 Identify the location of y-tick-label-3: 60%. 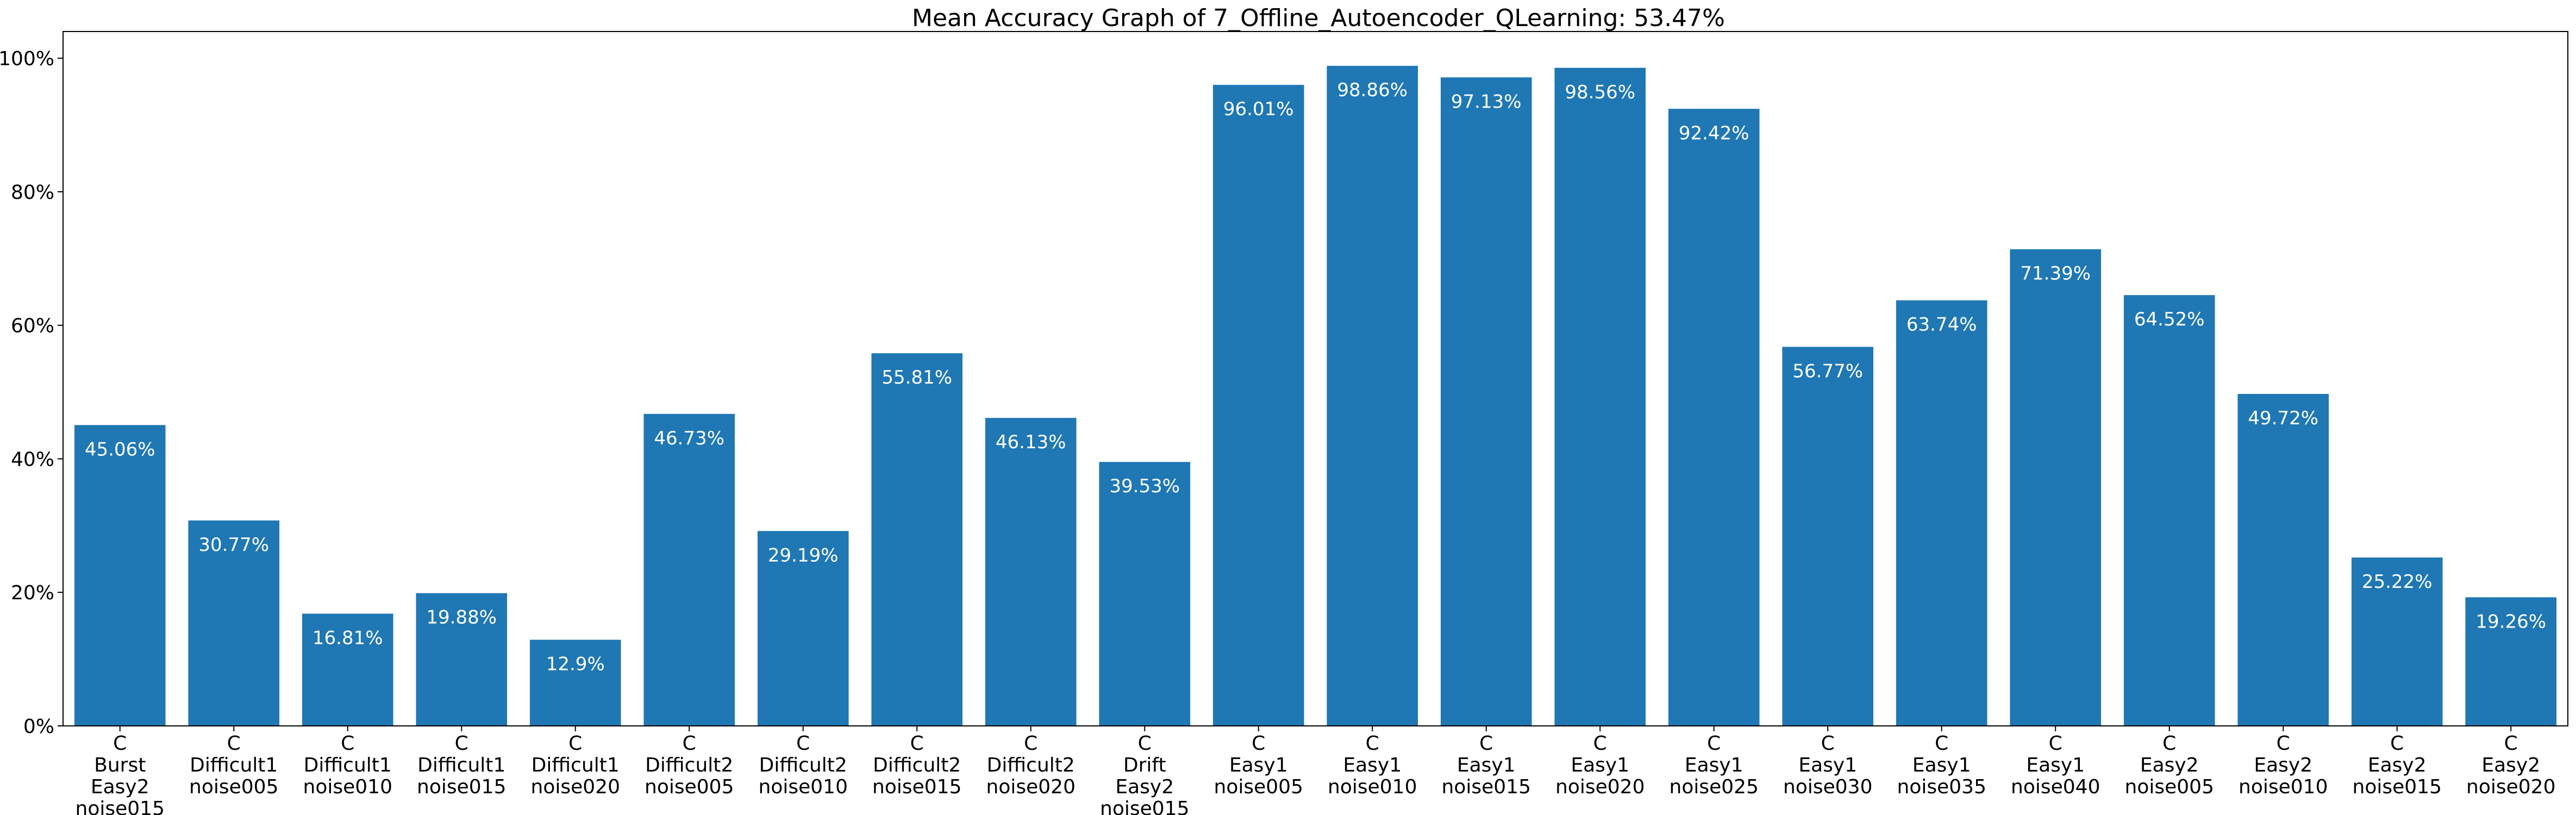
(32, 326).